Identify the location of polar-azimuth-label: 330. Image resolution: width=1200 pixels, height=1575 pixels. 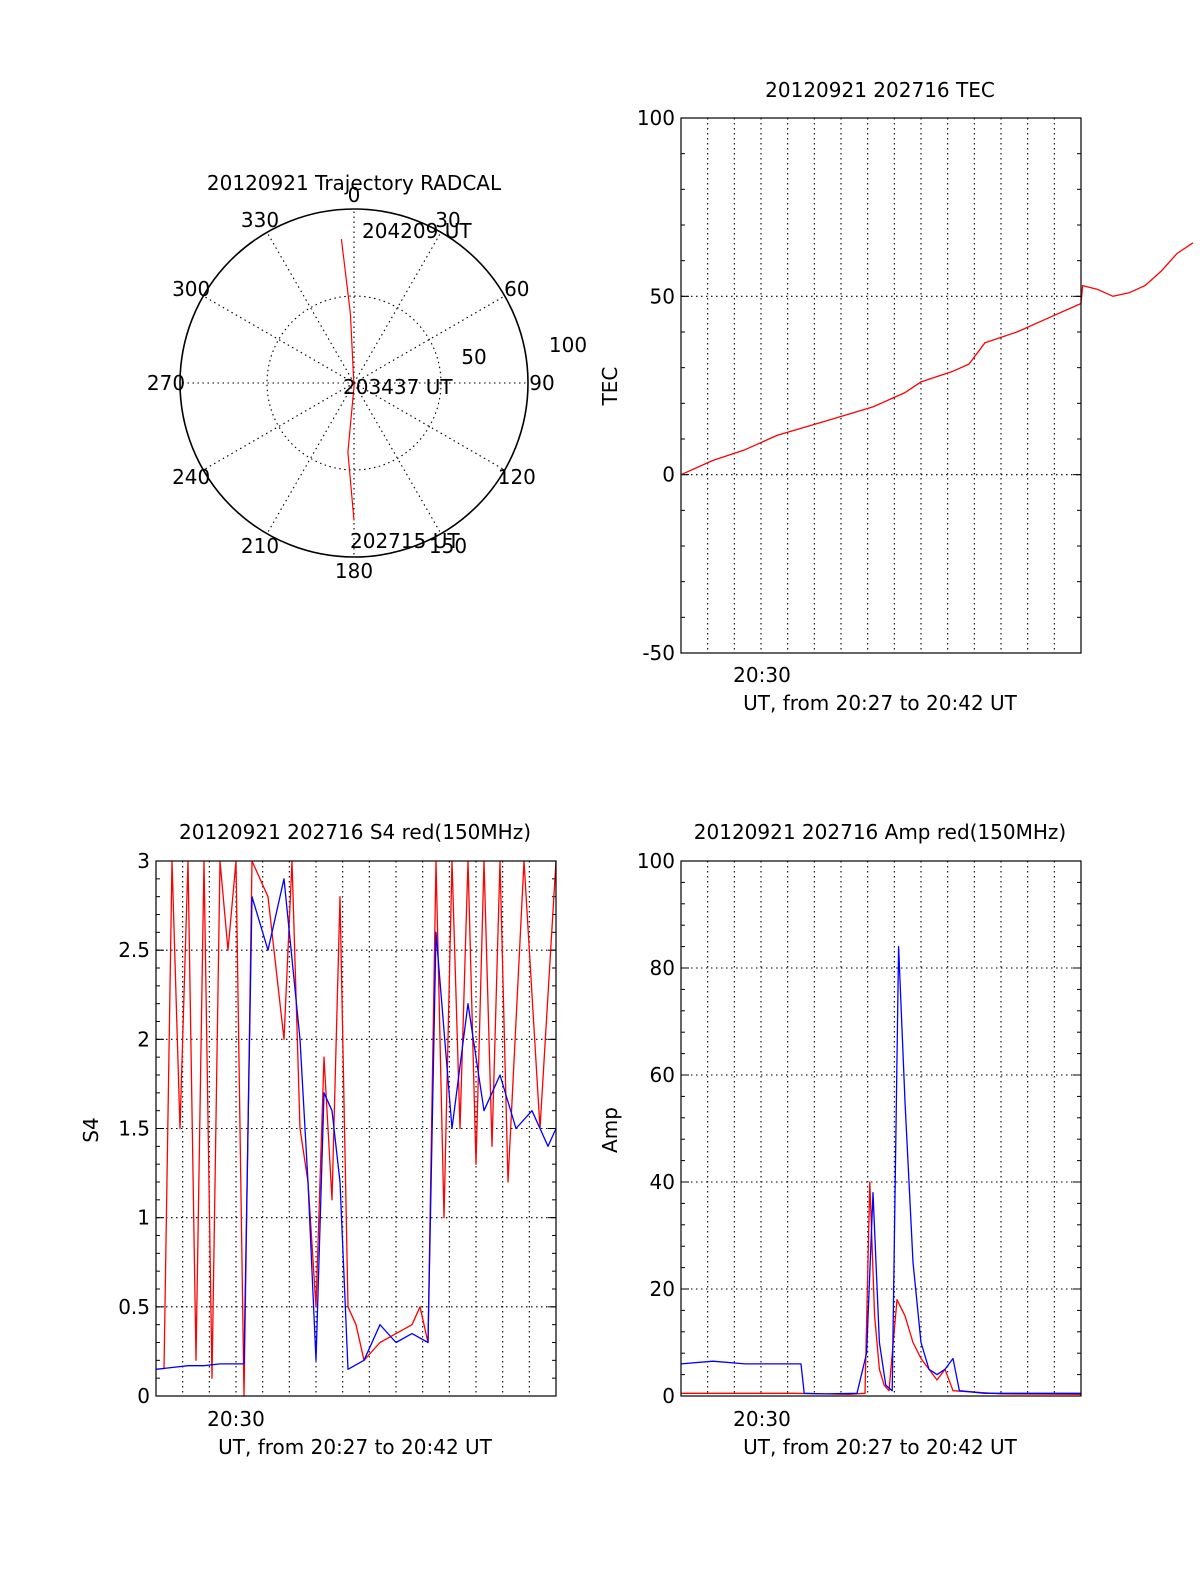
(260, 220).